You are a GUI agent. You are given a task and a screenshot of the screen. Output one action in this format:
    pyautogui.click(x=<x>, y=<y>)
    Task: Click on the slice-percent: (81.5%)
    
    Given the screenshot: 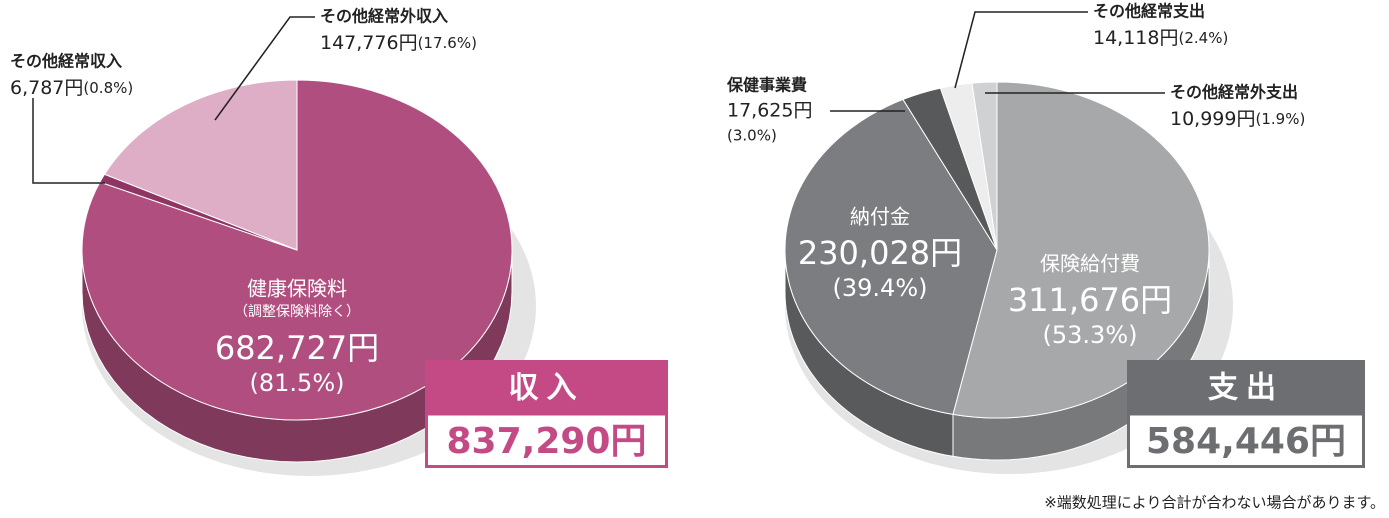 What is the action you would take?
    pyautogui.click(x=297, y=383)
    